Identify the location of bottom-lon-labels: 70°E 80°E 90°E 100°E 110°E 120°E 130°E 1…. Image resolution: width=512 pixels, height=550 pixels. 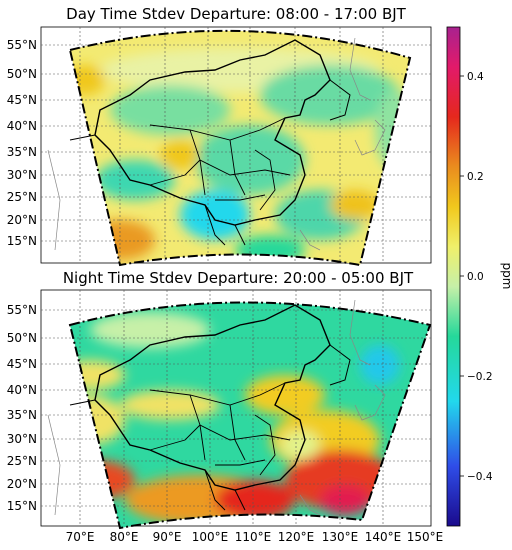
(255, 537).